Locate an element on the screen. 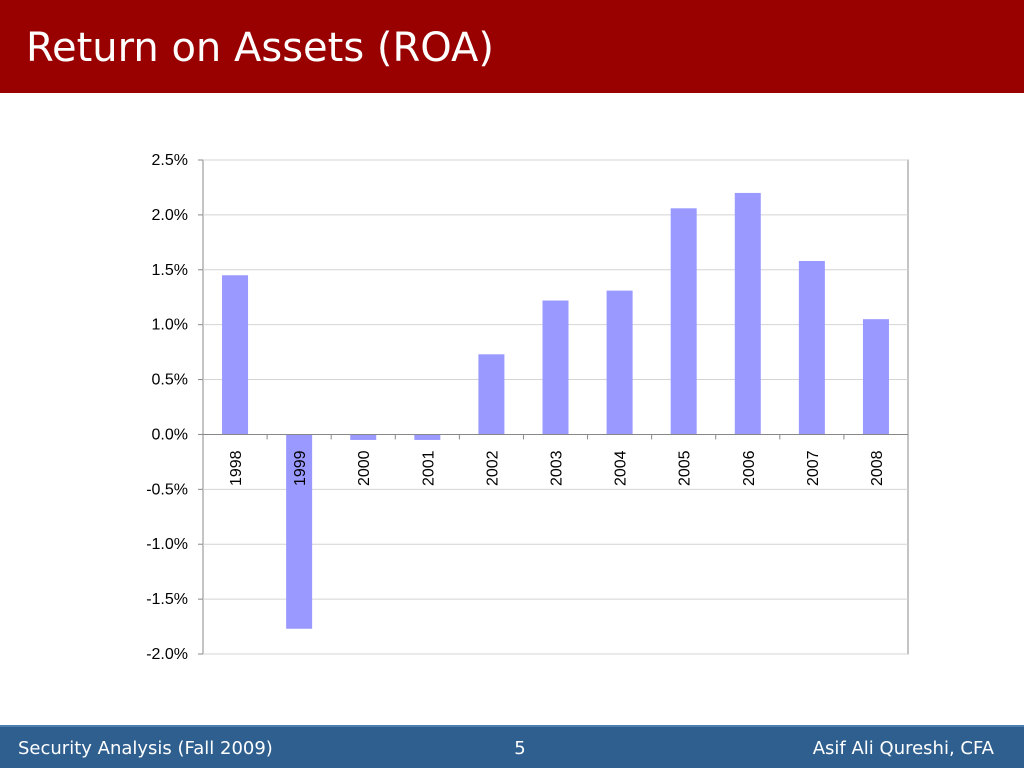 This screenshot has width=1024, height=768. y-tick-label: 1.0% is located at coordinates (170, 325).